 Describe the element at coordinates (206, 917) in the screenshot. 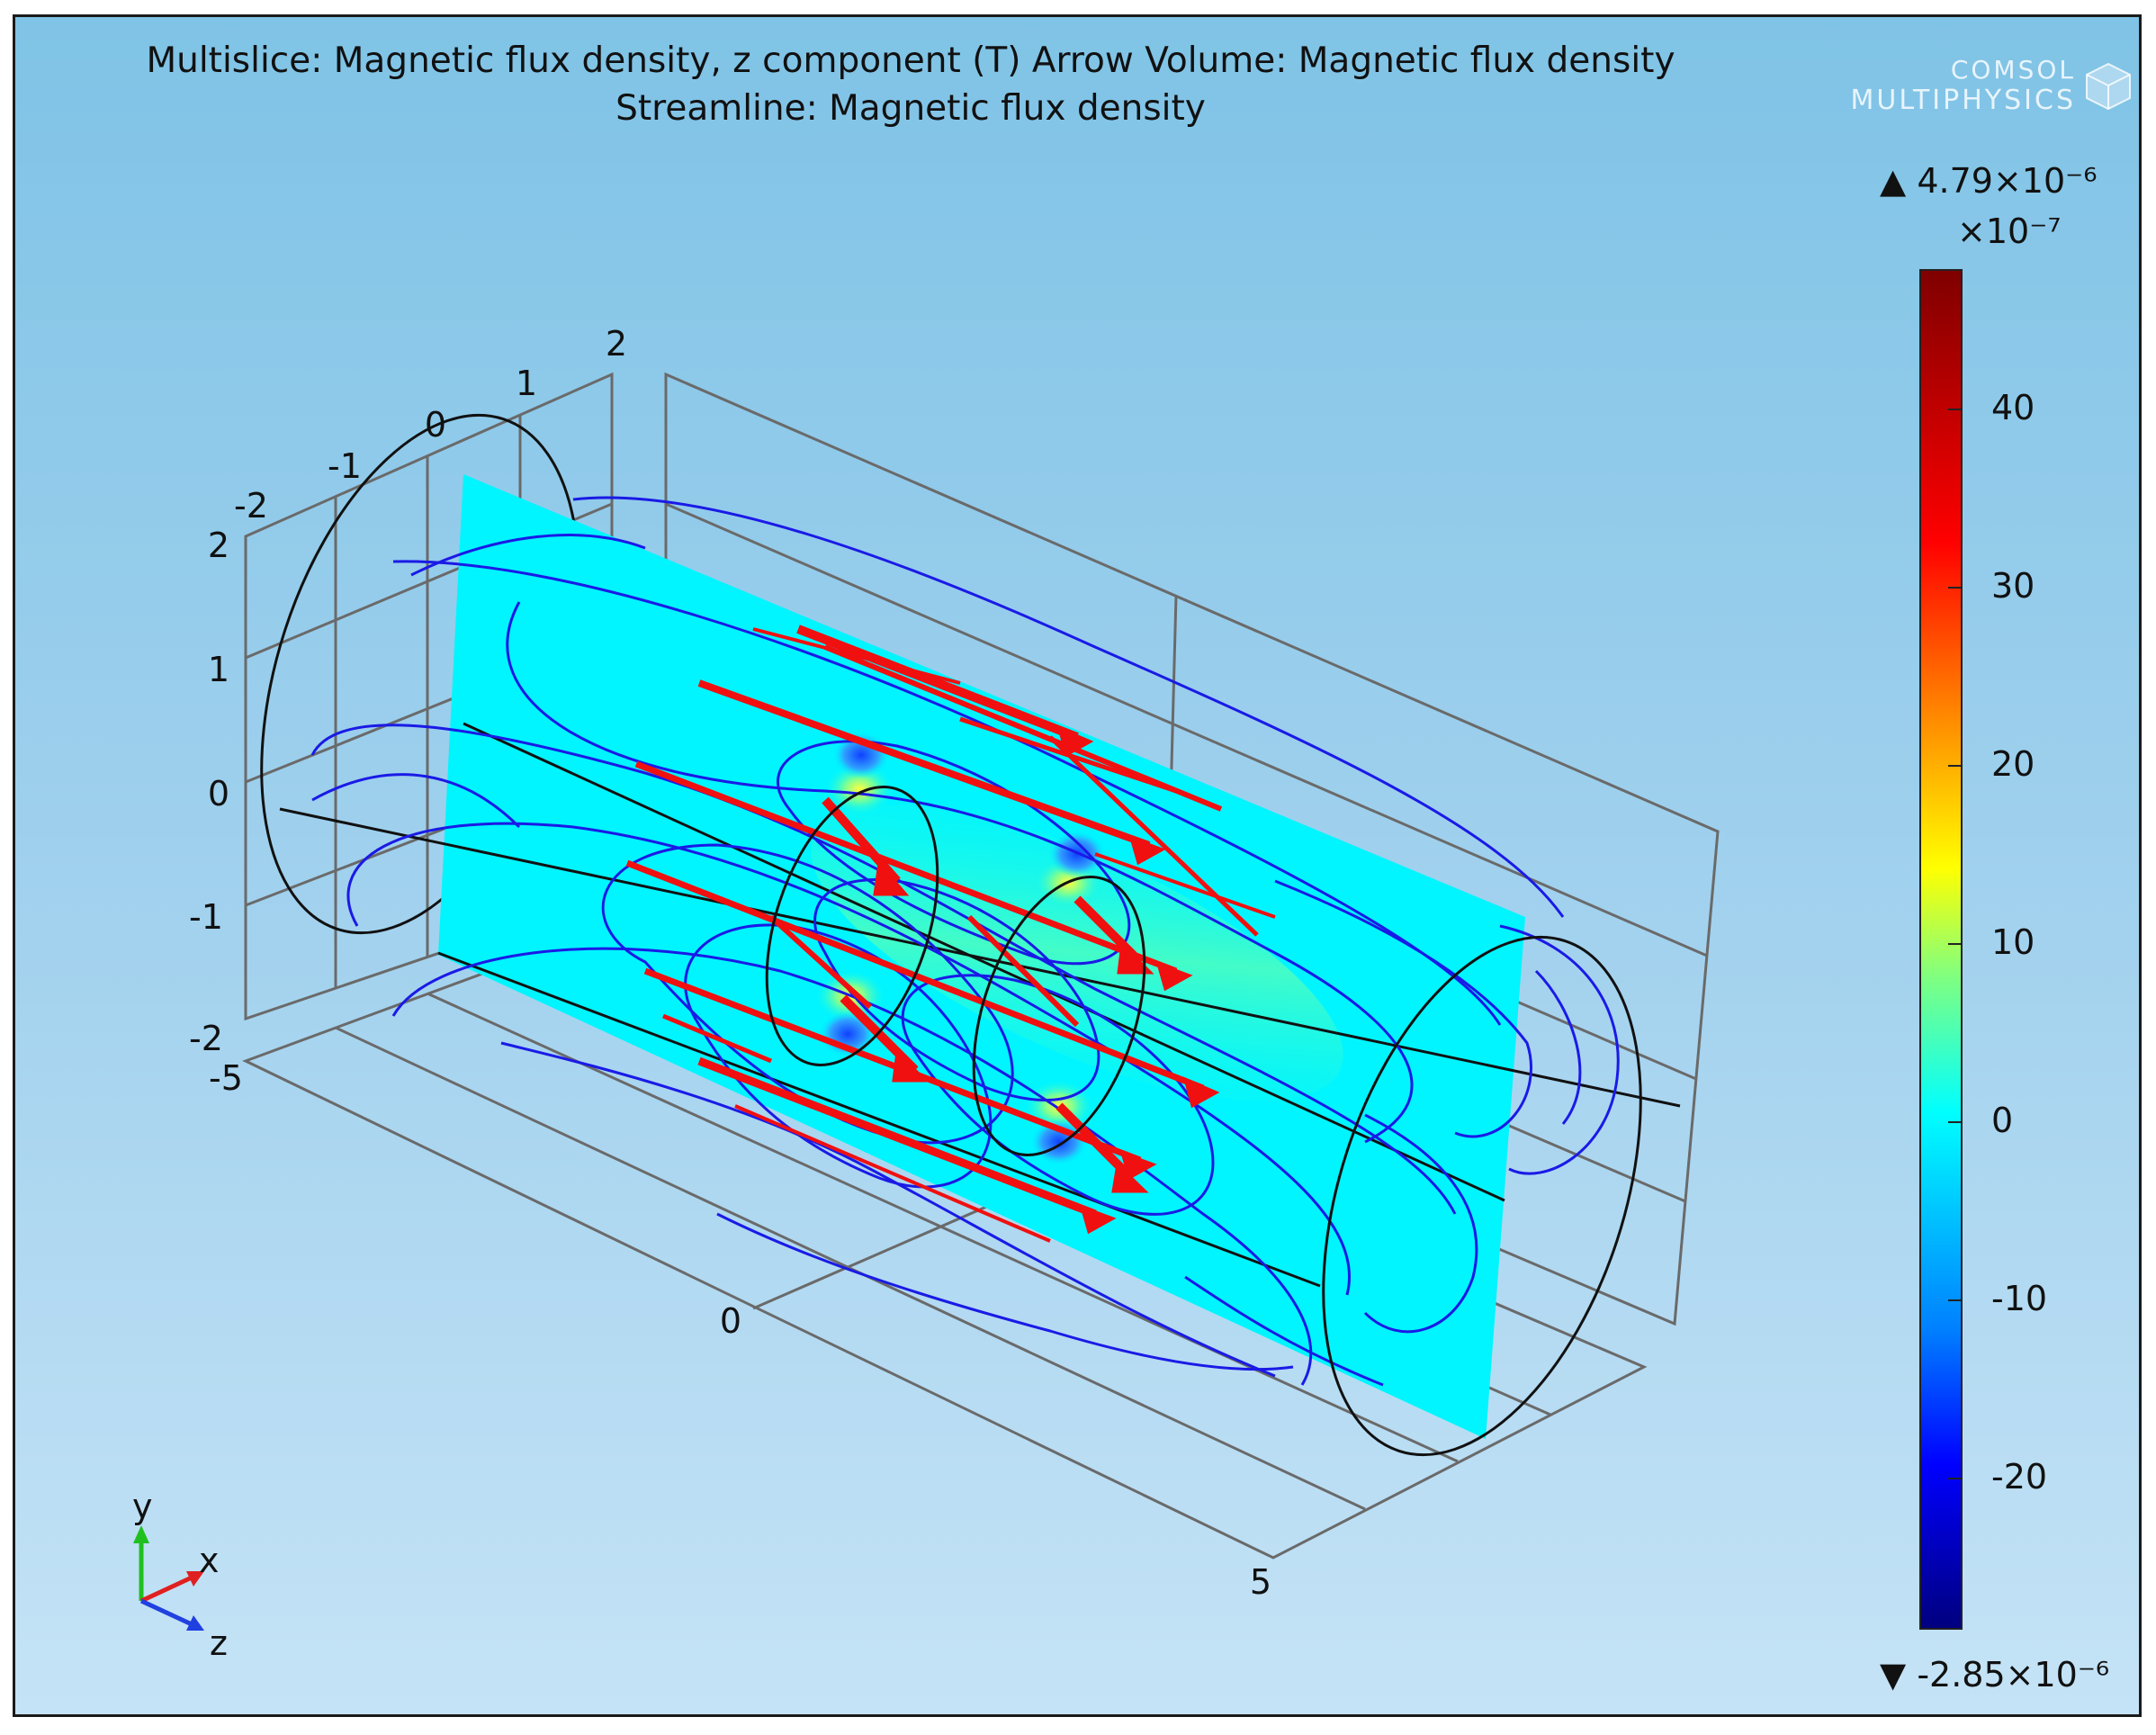

I see `y-tick-label: -1` at that location.